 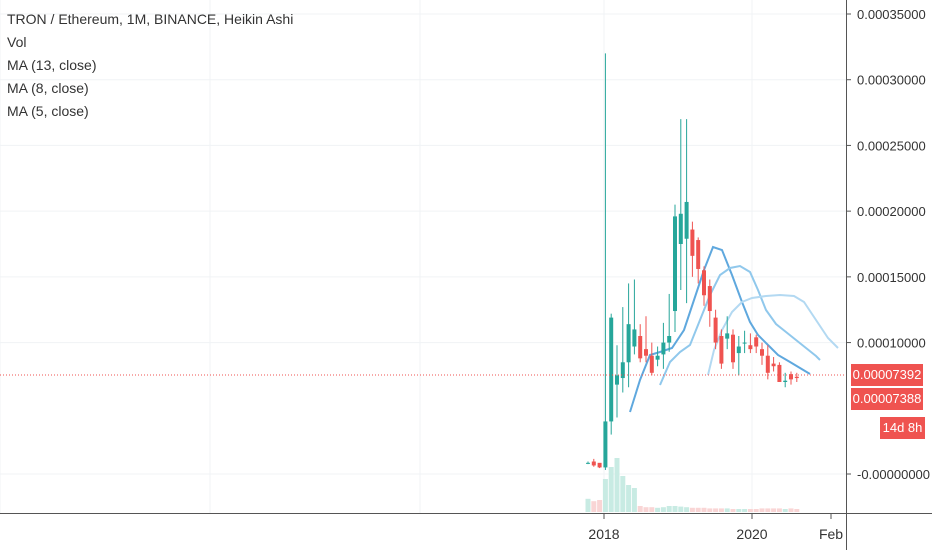 I want to click on price-tick-label: 0.00020000, so click(x=891, y=211).